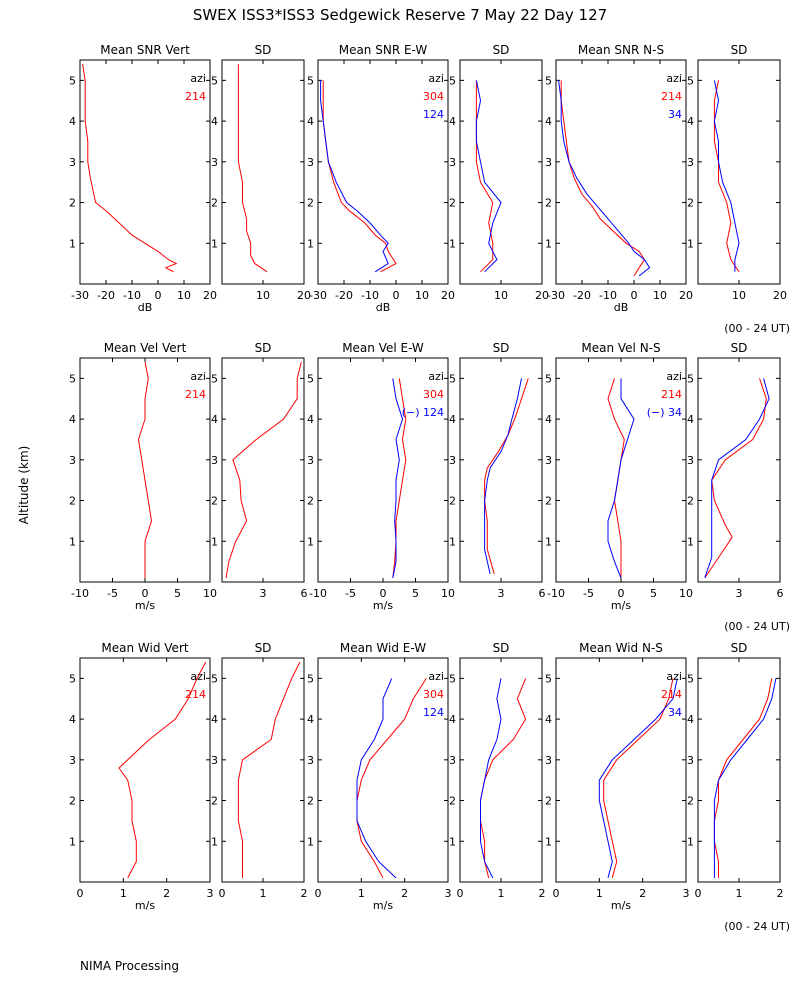  Describe the element at coordinates (415, 593) in the screenshot. I see `x-tick-label: 5` at that location.